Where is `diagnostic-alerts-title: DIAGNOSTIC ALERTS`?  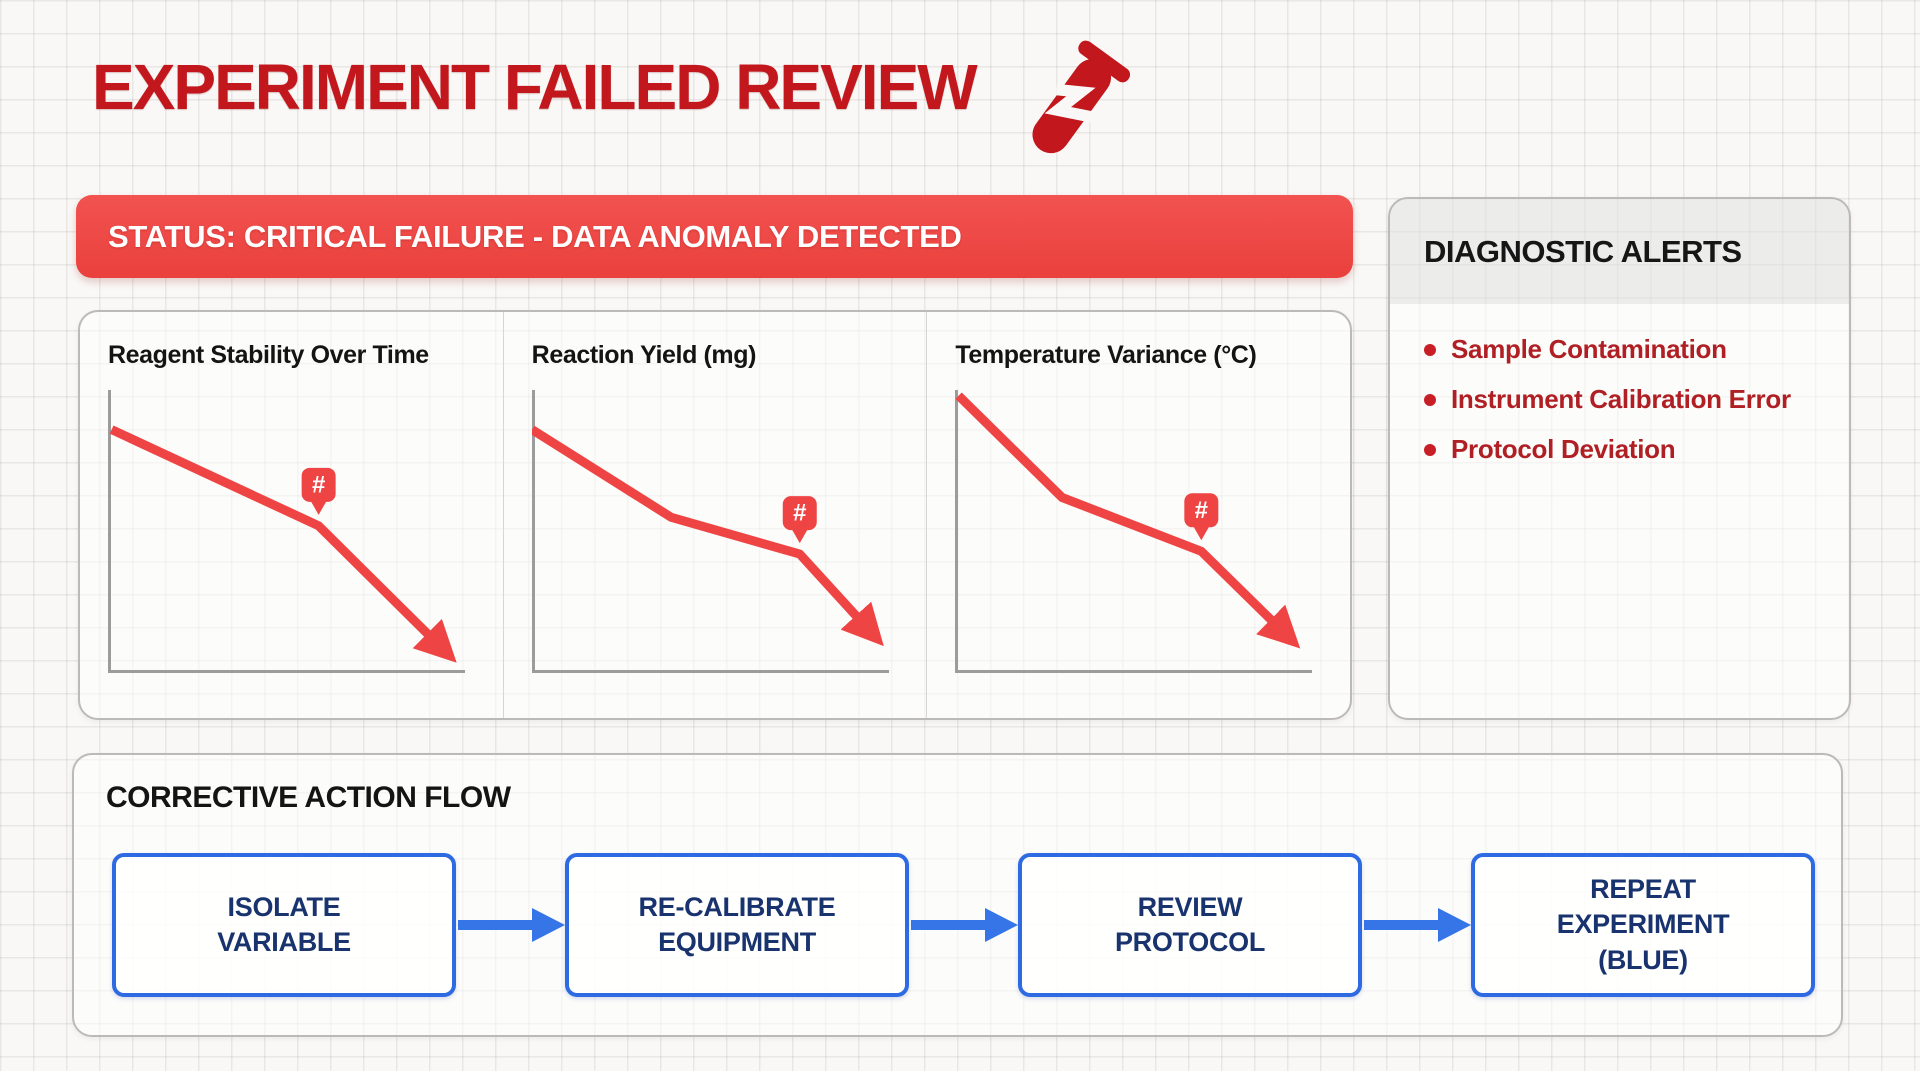 diagnostic-alerts-title: DIAGNOSTIC ALERTS is located at coordinates (1583, 251).